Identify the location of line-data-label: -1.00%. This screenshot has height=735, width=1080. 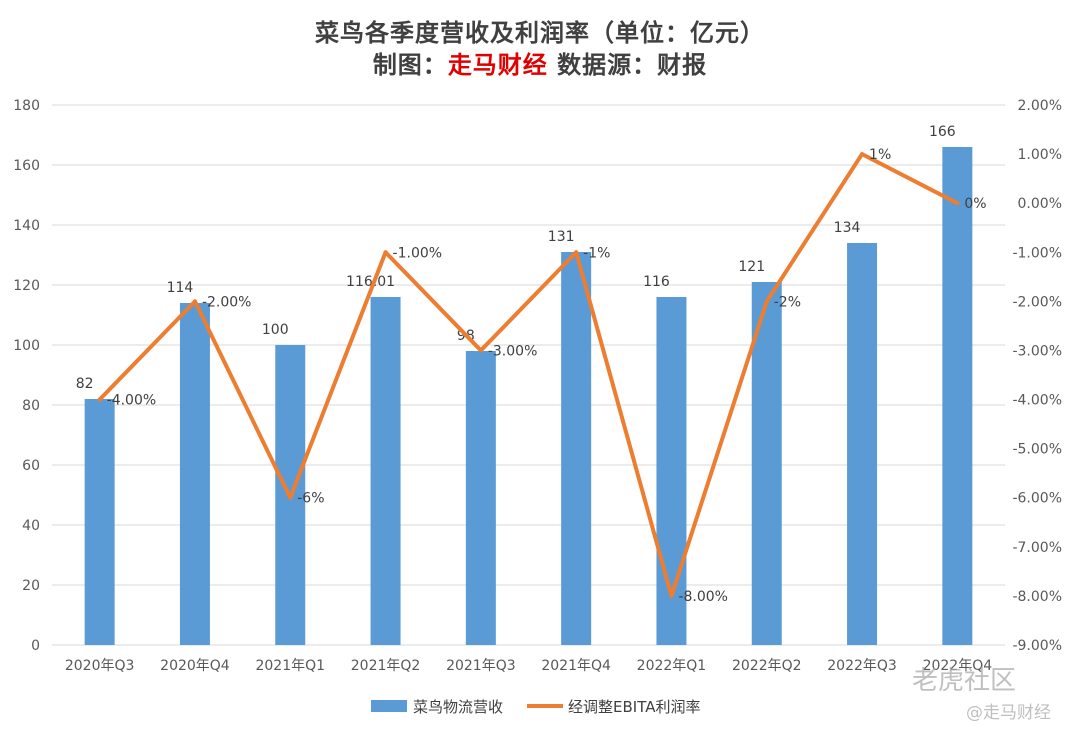
(418, 253).